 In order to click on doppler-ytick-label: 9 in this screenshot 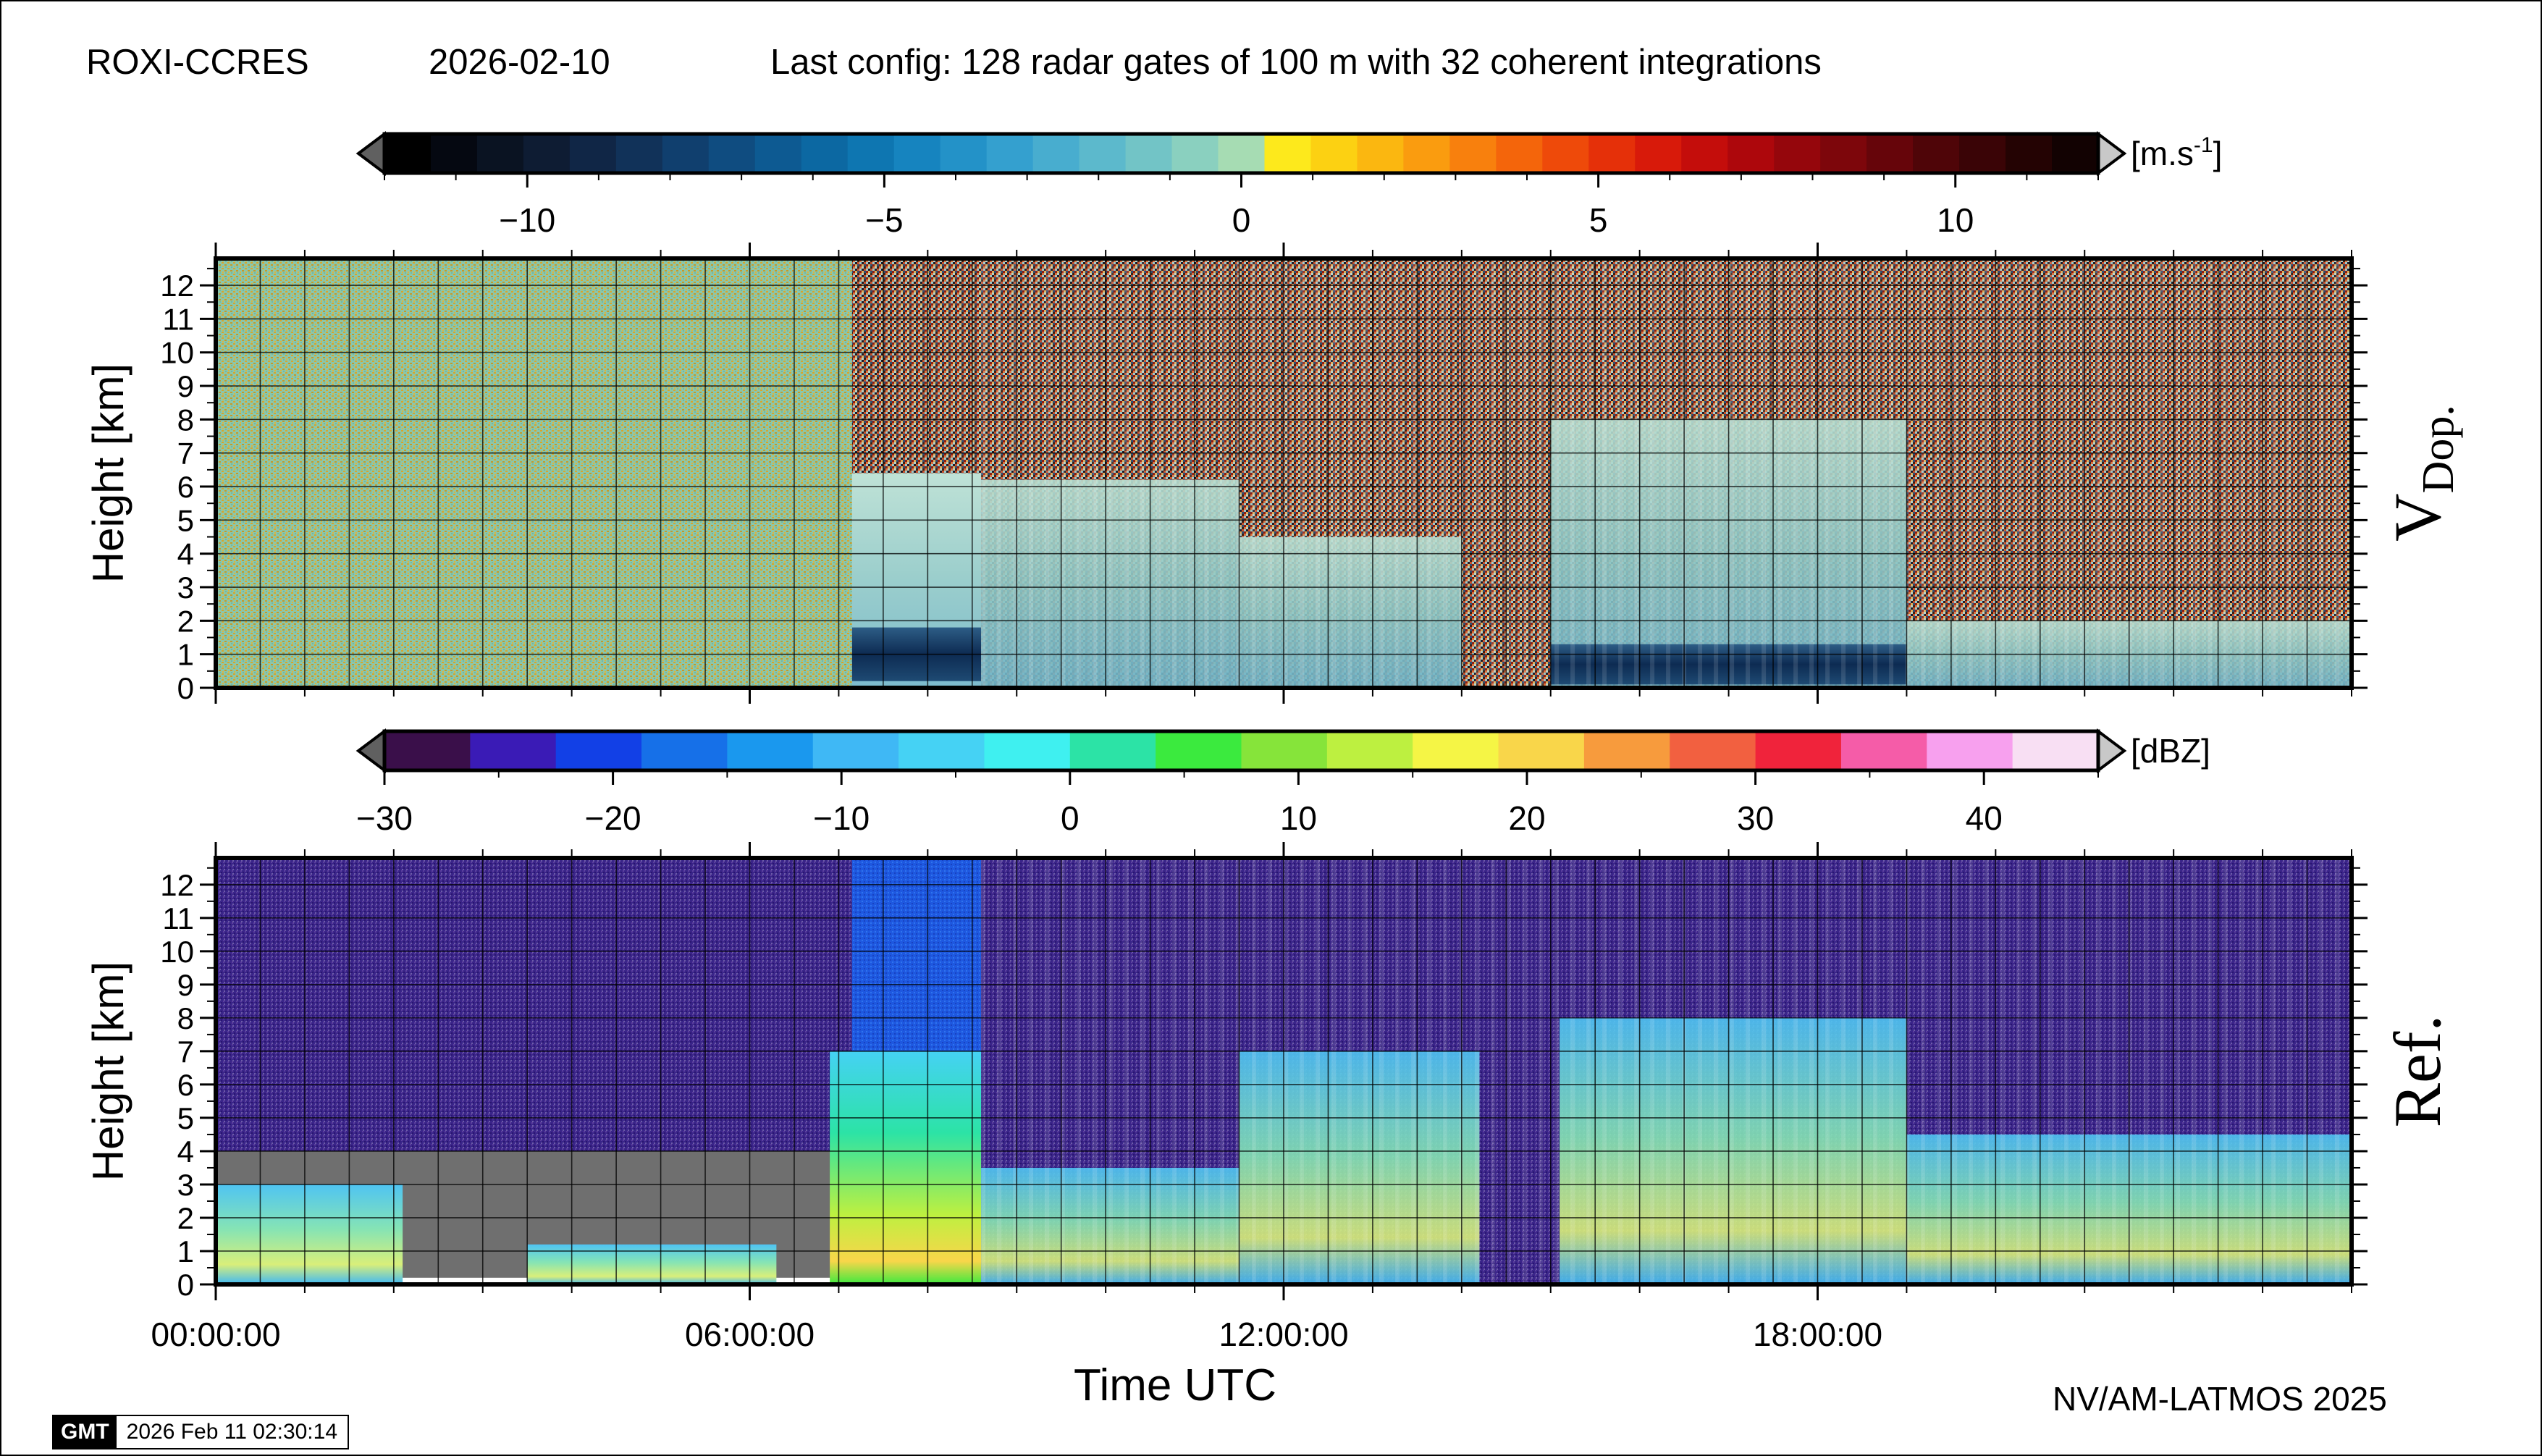, I will do `click(185, 386)`.